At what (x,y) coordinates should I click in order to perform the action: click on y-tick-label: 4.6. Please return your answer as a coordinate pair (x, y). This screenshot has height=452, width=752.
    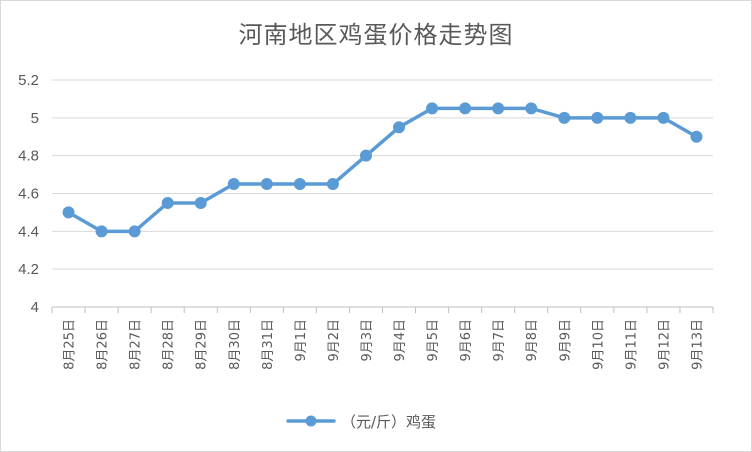
    Looking at the image, I should click on (28, 194).